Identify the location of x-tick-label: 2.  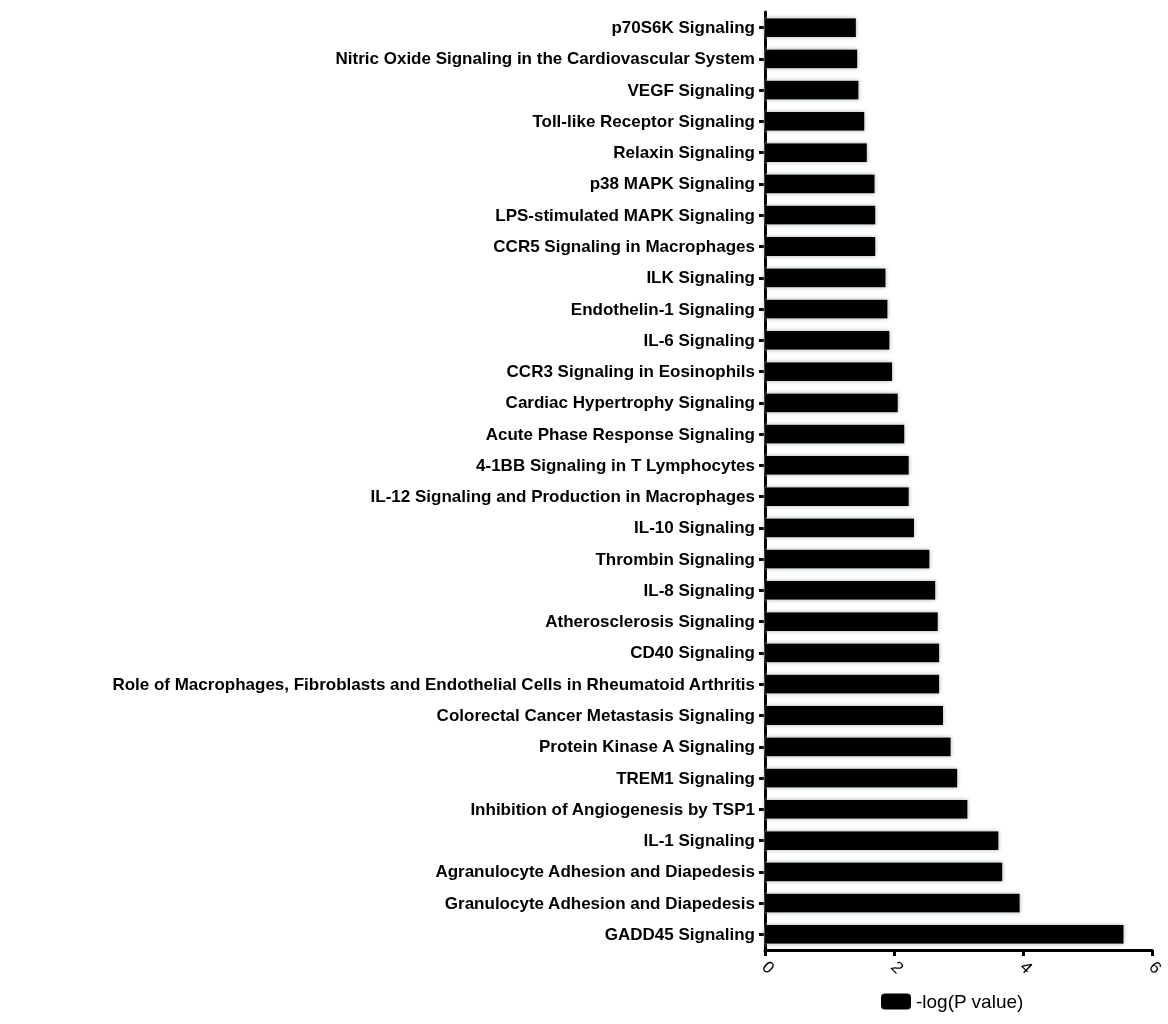
(897, 967).